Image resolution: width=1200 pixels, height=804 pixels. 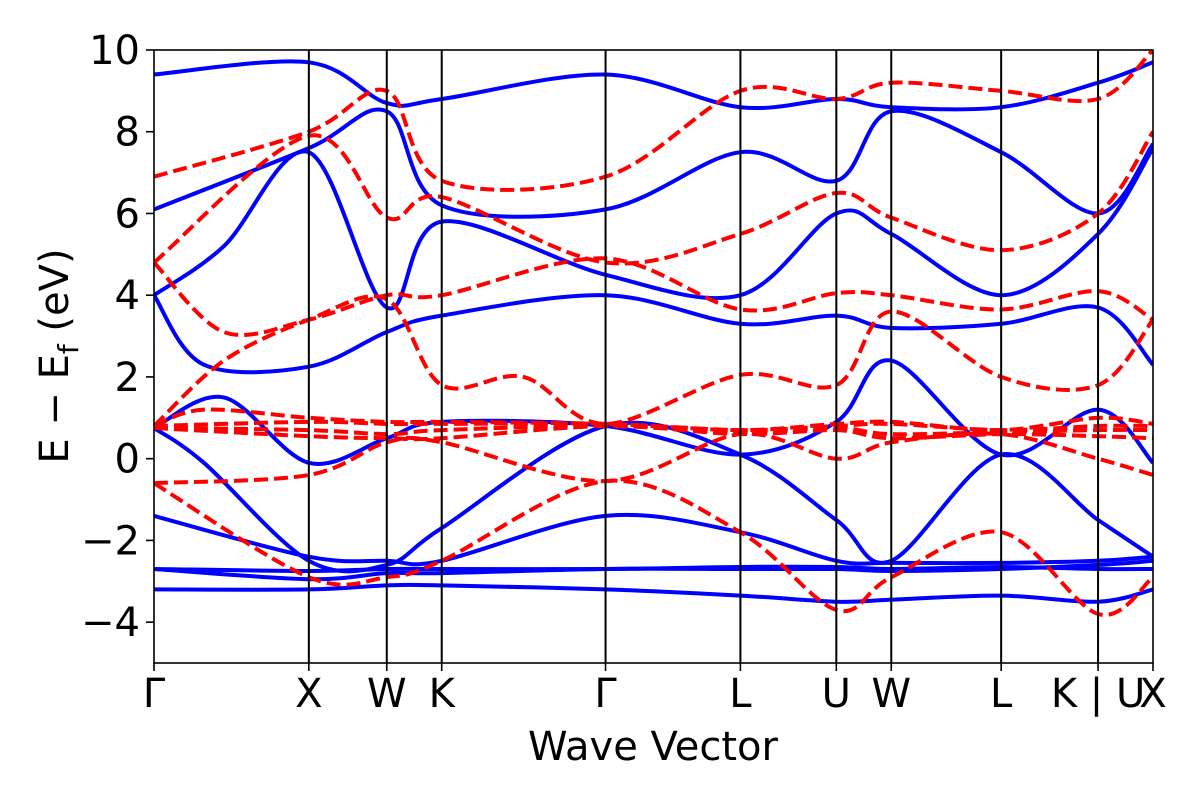 What do you see at coordinates (836, 694) in the screenshot?
I see `x-tick-label: U` at bounding box center [836, 694].